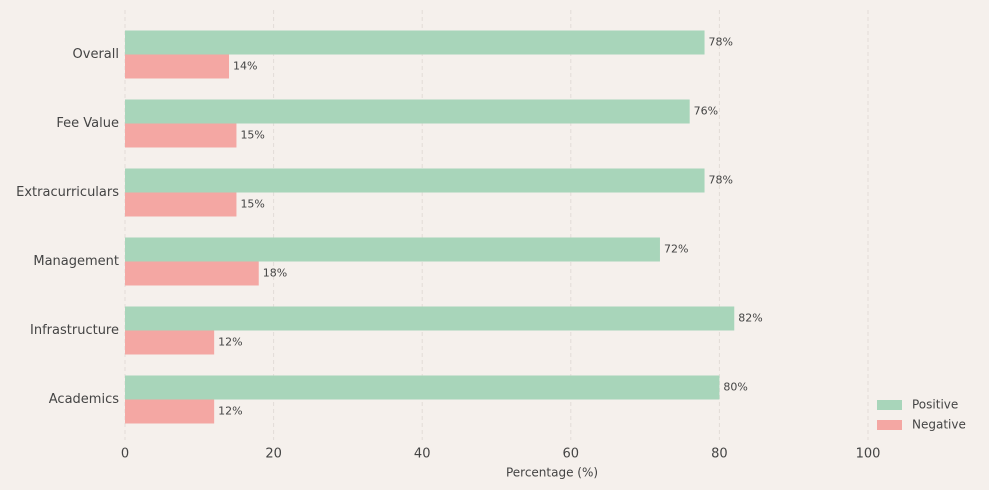  What do you see at coordinates (706, 111) in the screenshot?
I see `value-label: 76%` at bounding box center [706, 111].